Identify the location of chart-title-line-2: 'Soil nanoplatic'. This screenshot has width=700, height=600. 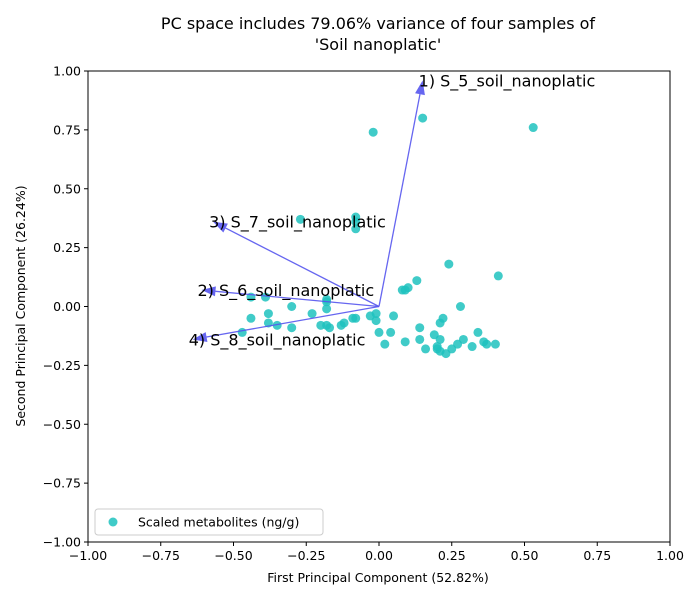
(378, 44).